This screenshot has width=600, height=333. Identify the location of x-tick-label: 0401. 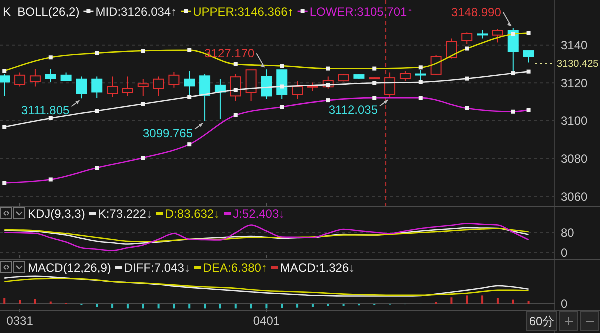
(266, 321).